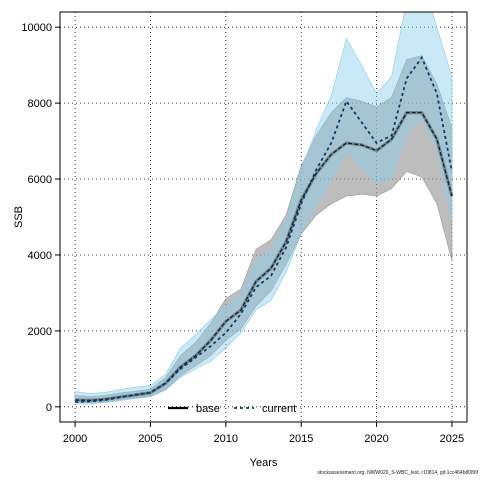  What do you see at coordinates (36, 28) in the screenshot?
I see `y-tick-label: 10000` at bounding box center [36, 28].